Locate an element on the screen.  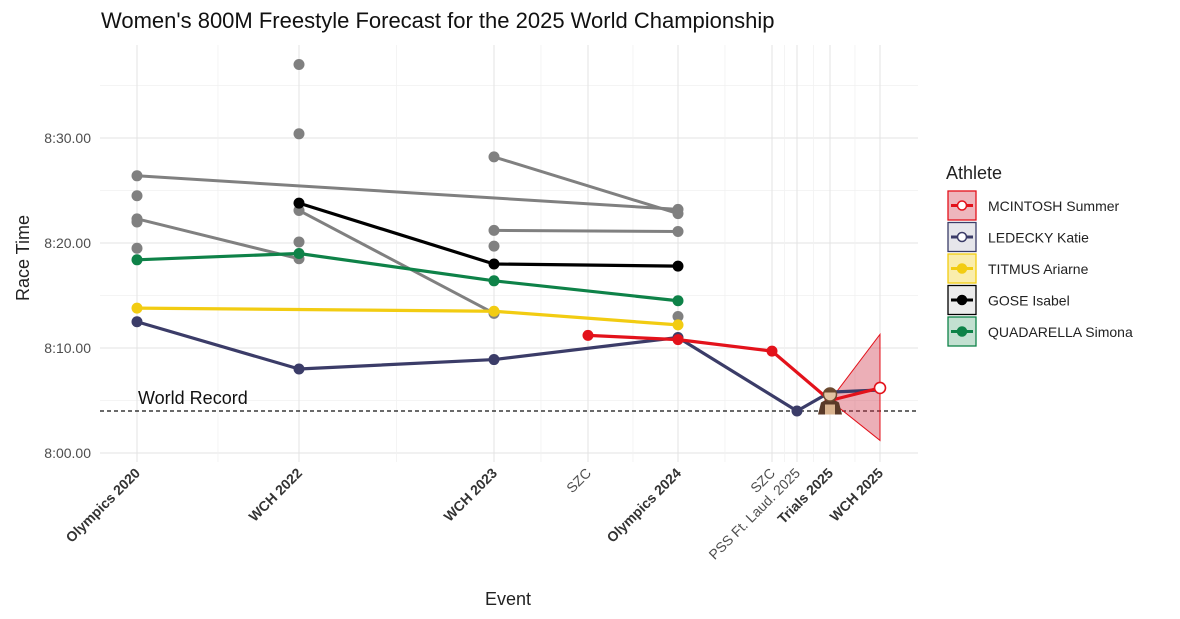
legend-label: TITMUS Ariarne is located at coordinates (1038, 269).